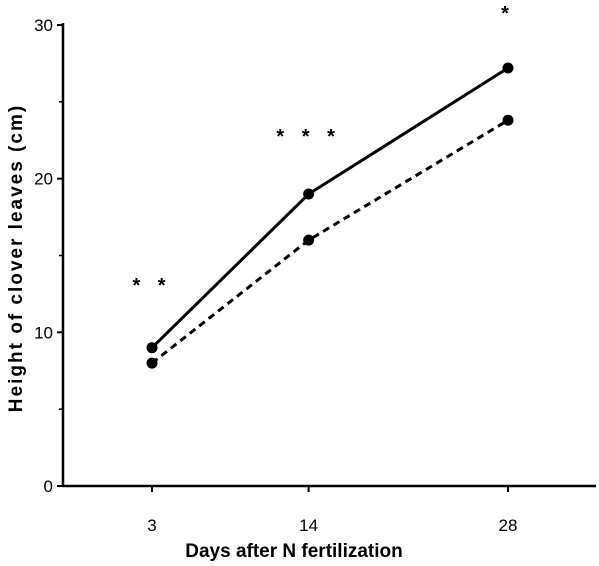  Describe the element at coordinates (48, 486) in the screenshot. I see `y-tick-label: 0` at that location.